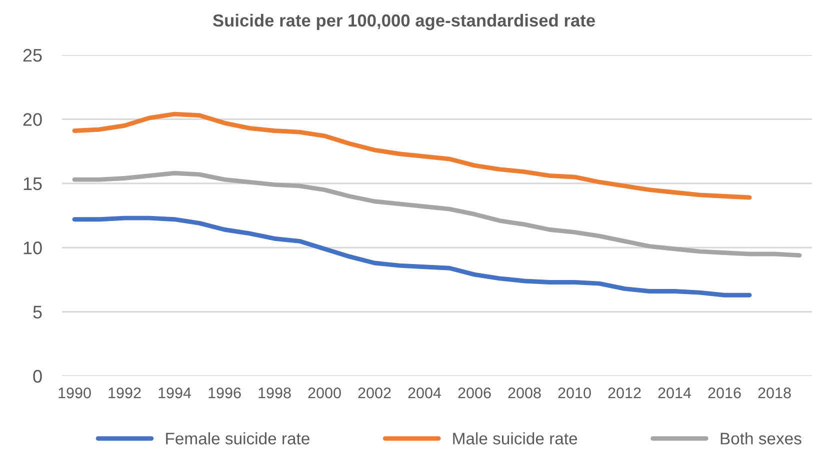 This screenshot has width=816, height=453. Describe the element at coordinates (774, 393) in the screenshot. I see `x-tick-label: 2018` at that location.